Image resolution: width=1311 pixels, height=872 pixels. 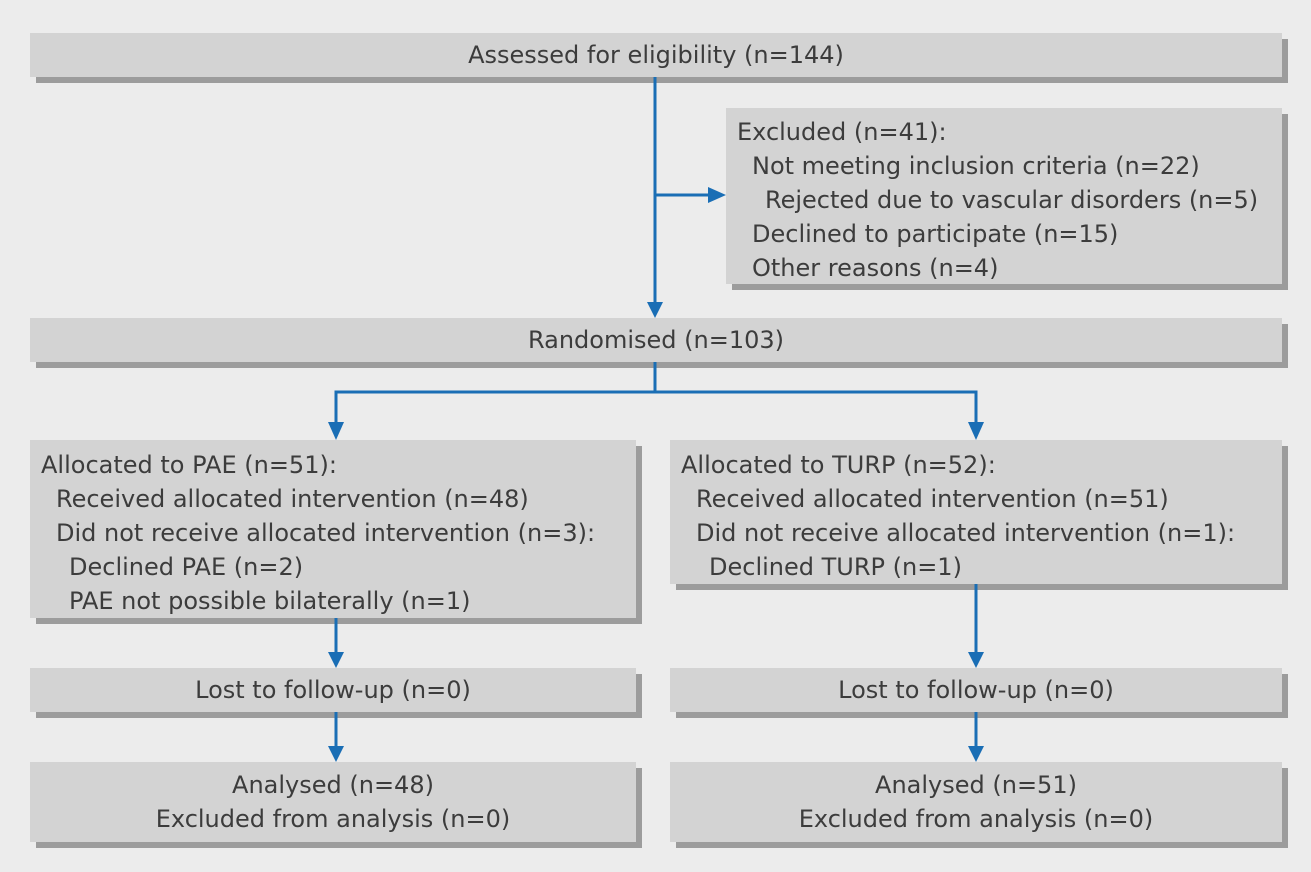 I want to click on excluded-title: Excluded (n=41):, so click(x=842, y=132).